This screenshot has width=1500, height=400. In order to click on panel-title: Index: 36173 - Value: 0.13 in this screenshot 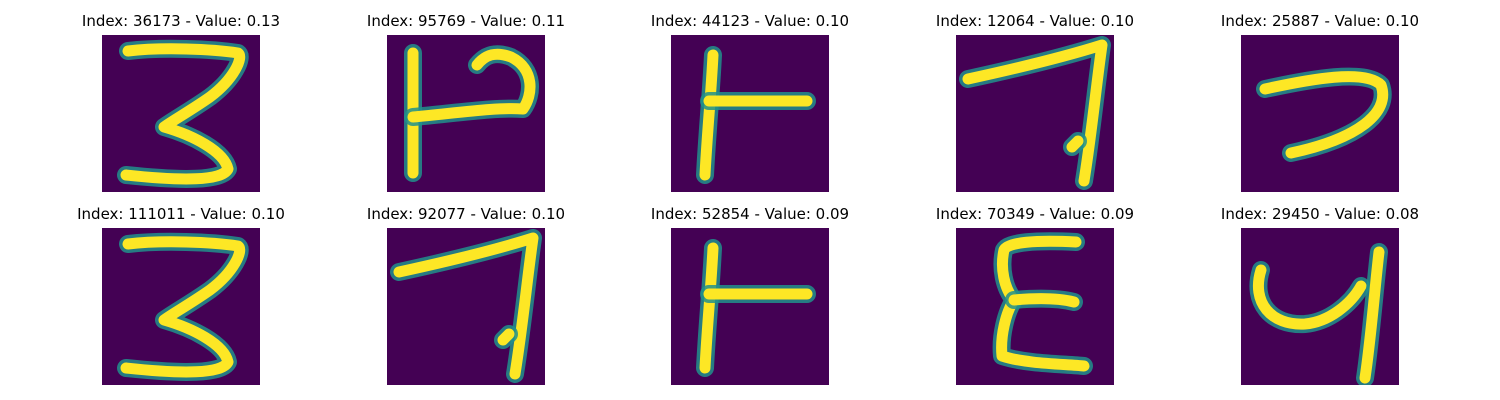, I will do `click(181, 21)`.